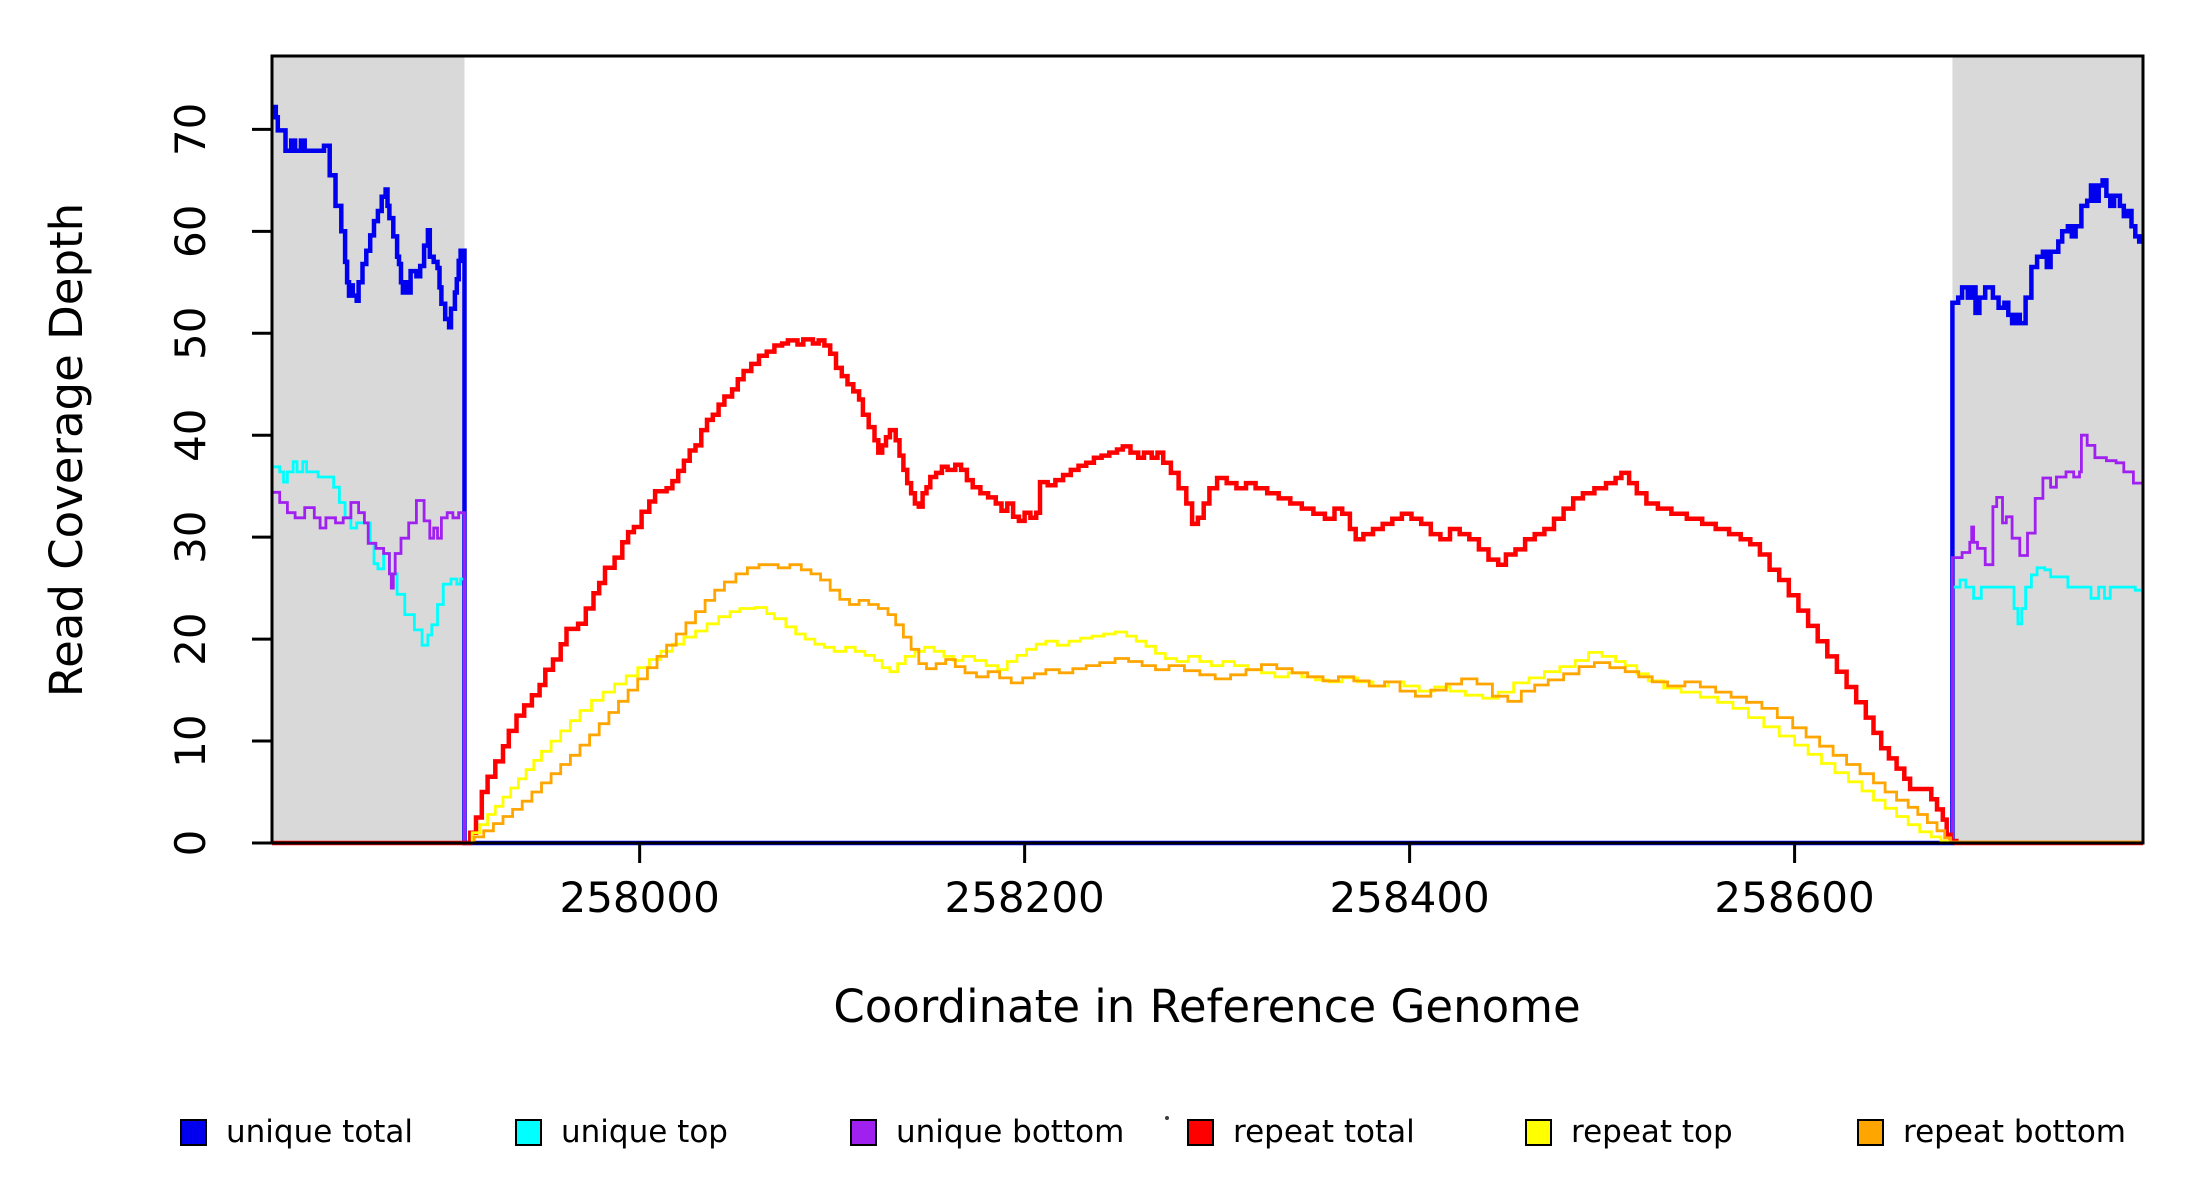 The image size is (2200, 1200). I want to click on y-tick-label: 30, so click(190, 536).